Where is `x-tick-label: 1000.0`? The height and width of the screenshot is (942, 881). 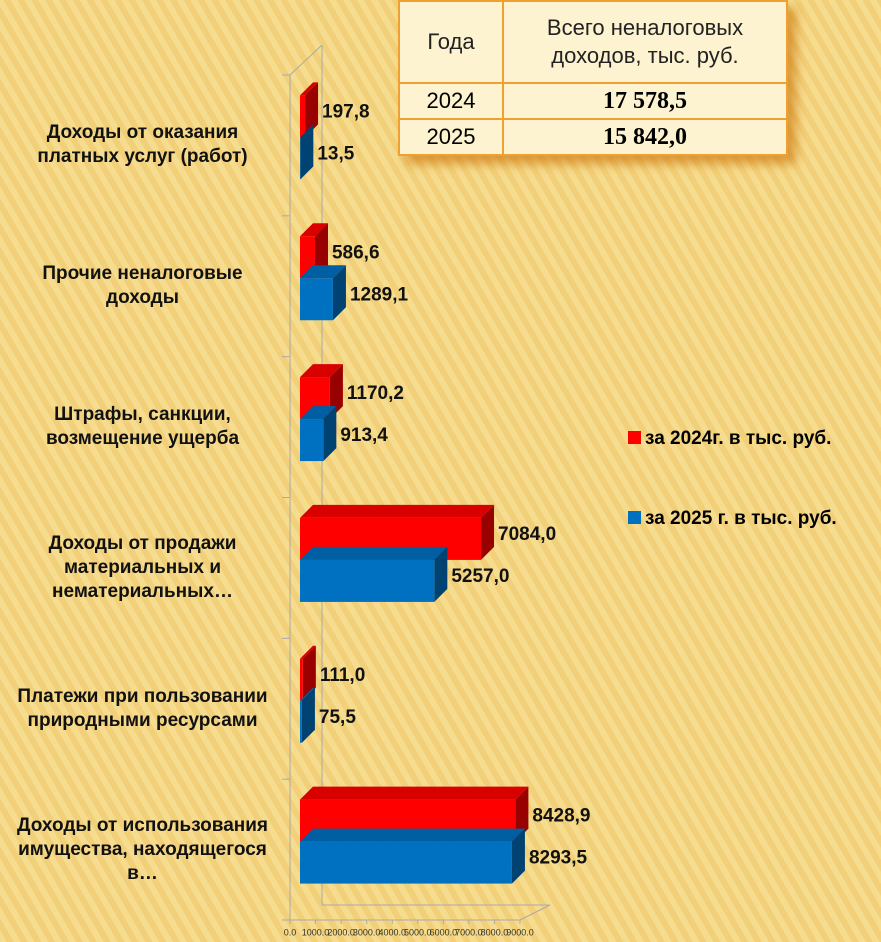 x-tick-label: 1000.0 is located at coordinates (316, 932).